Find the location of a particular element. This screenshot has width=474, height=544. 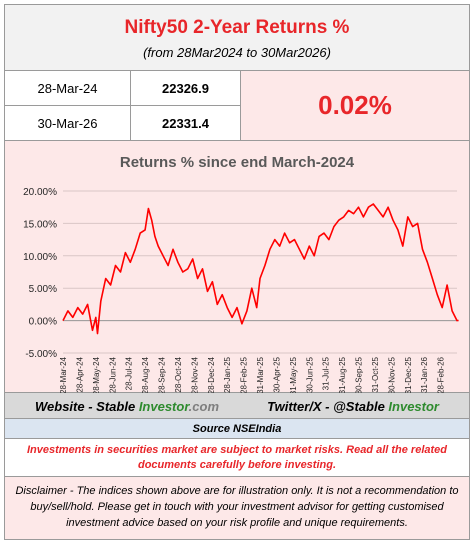

x-tick-label: 28-Sep-24 is located at coordinates (162, 374).